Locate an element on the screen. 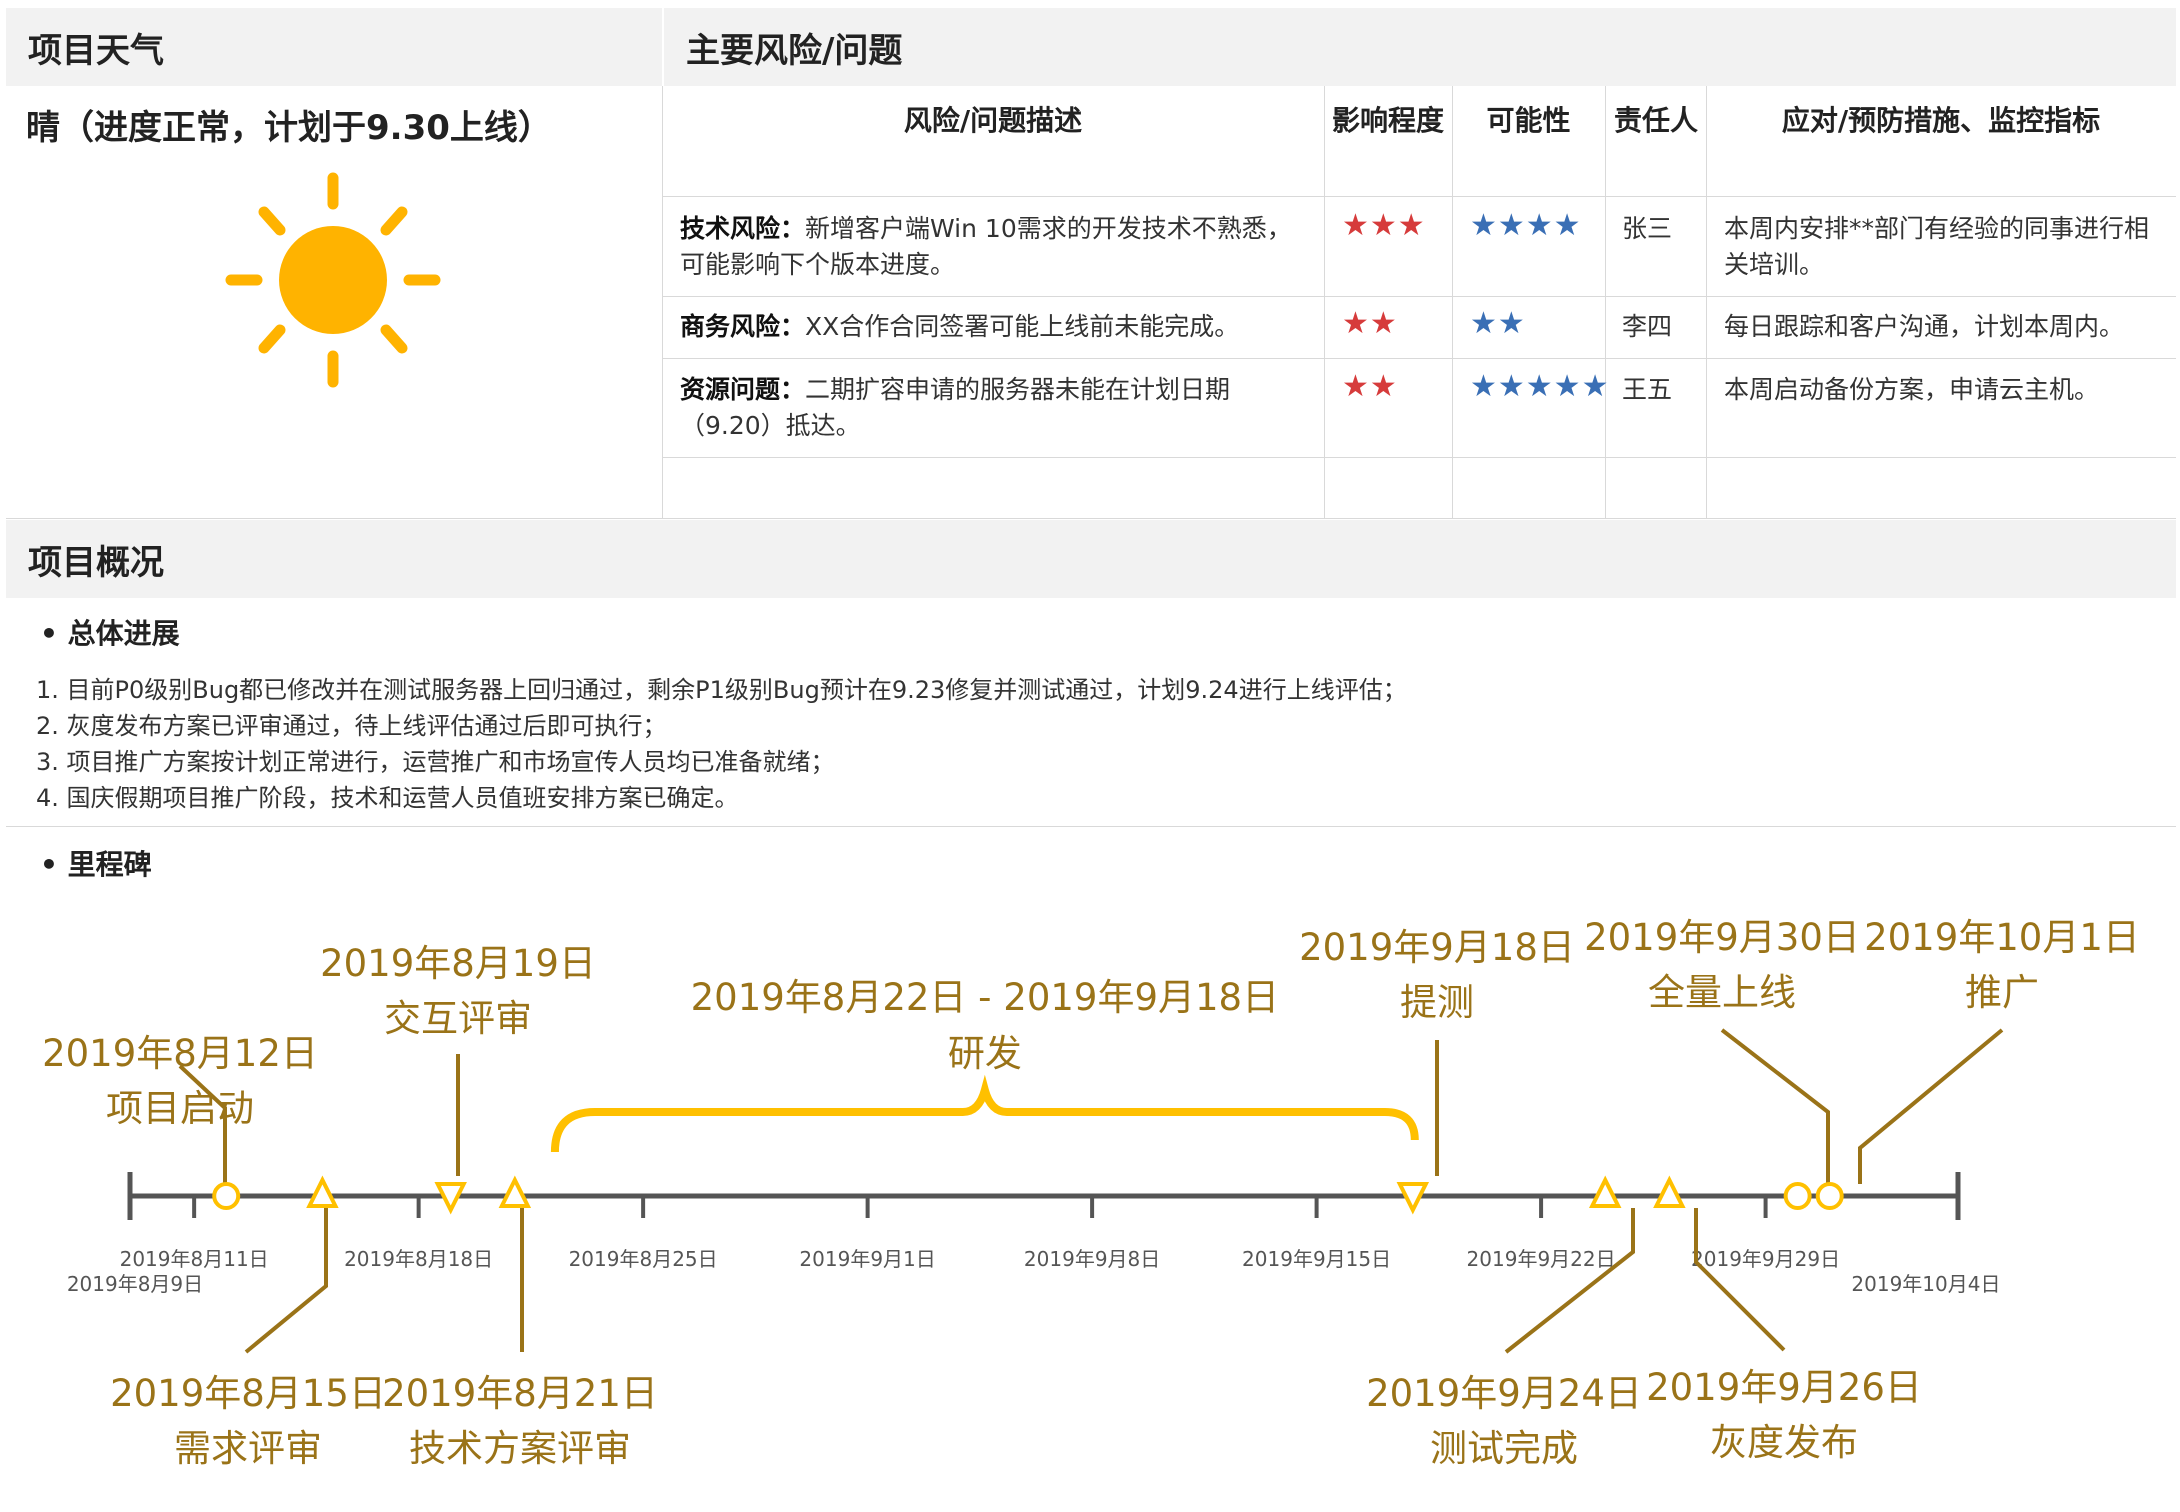 Image resolution: width=2180 pixels, height=1512 pixels. milestone-name-label: 需求评审 is located at coordinates (248, 1448).